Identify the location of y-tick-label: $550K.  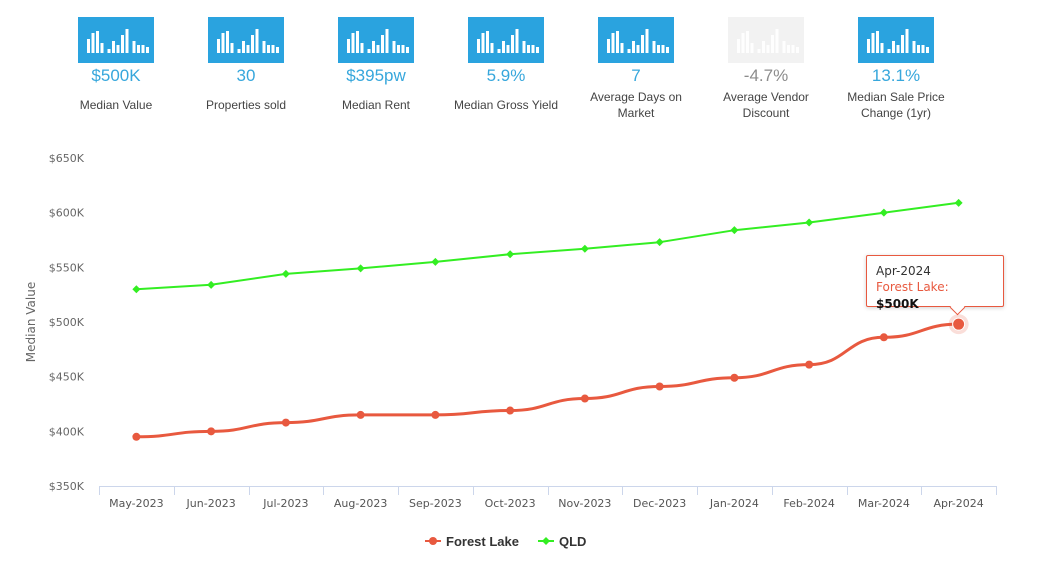
(67, 267).